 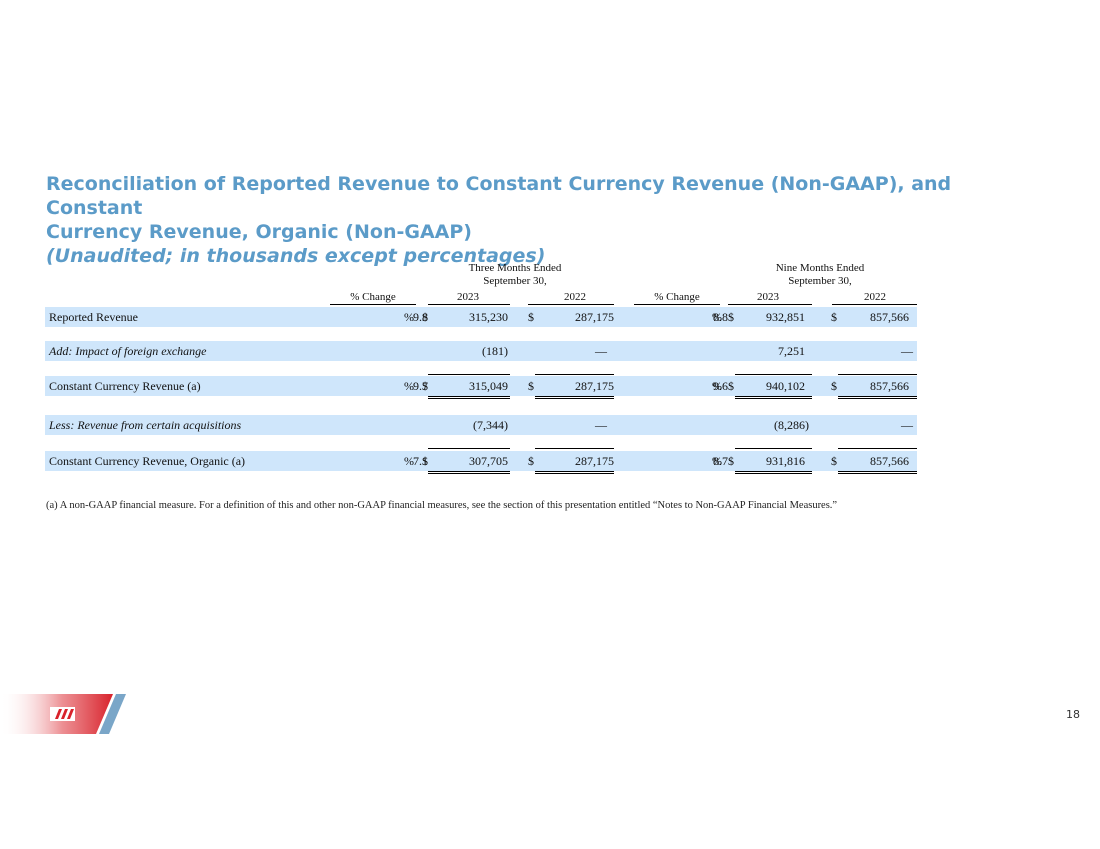 I want to click on title-line-2: Currency Revenue, Organic (Non-GAAP), so click(x=259, y=232).